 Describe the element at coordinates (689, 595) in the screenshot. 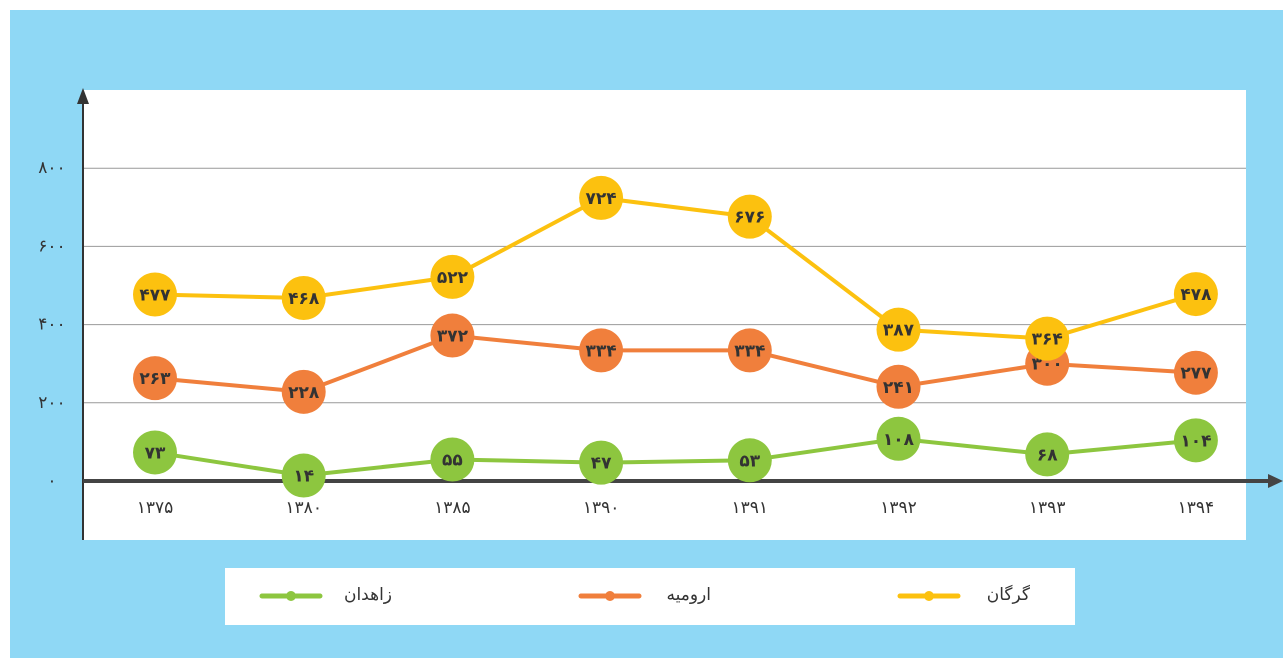

I see `legend-label: ارومیه` at that location.